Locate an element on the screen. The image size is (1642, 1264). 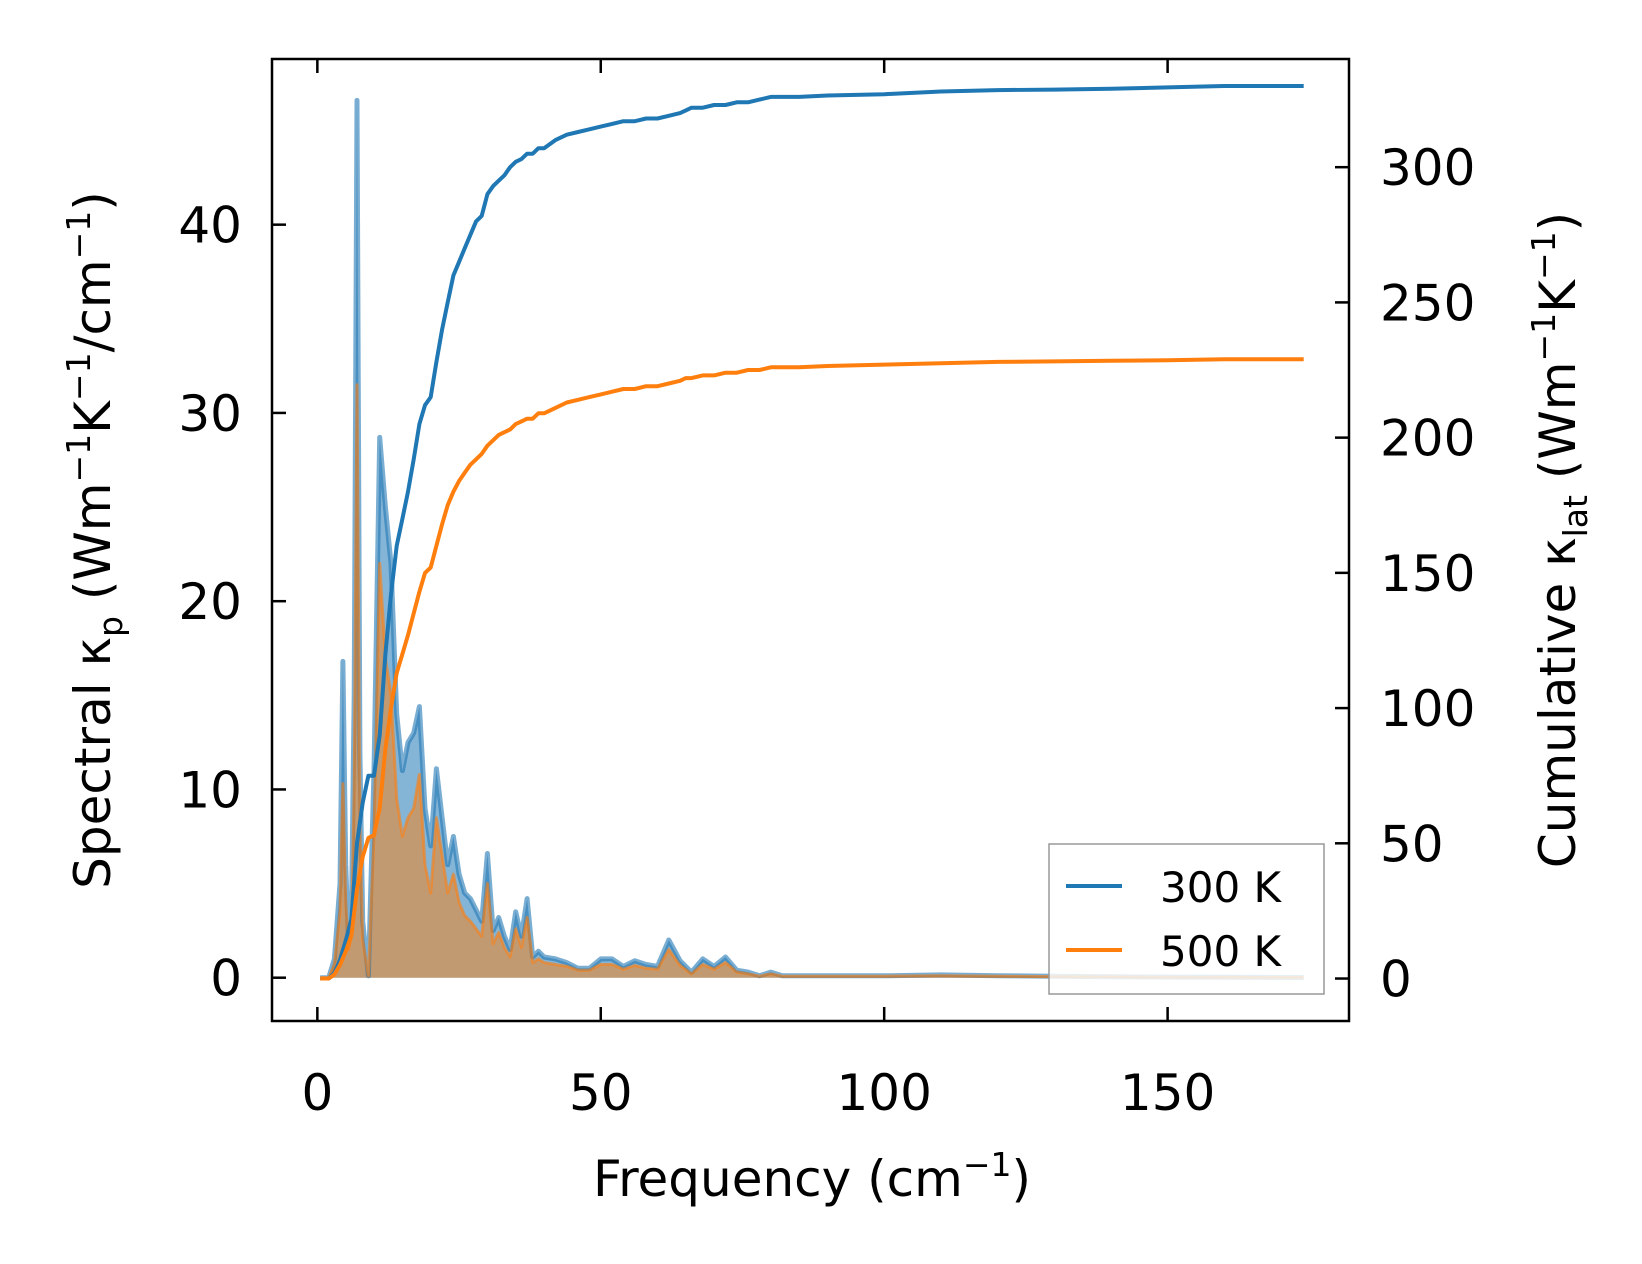
x-tick-label: 100 is located at coordinates (883, 1093).